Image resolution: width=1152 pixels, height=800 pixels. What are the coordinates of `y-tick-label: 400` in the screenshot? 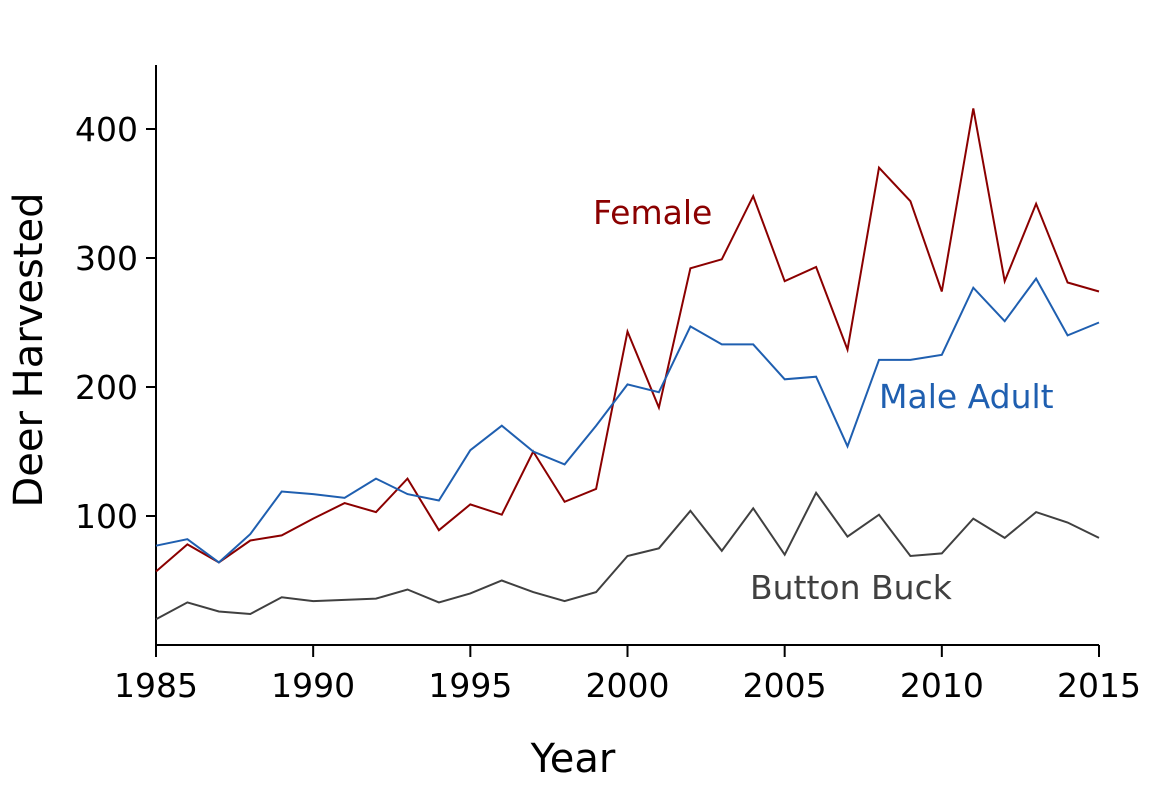 It's located at (106, 129).